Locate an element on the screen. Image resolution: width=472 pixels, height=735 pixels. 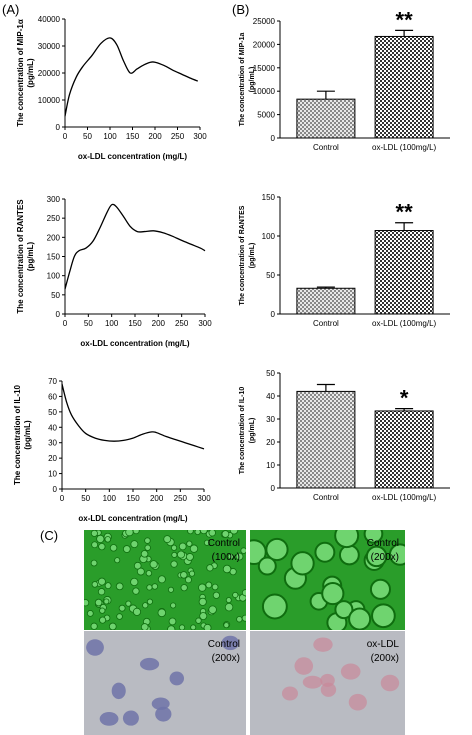
micrograph-1: Control (100x) is located at coordinates (165, 580).